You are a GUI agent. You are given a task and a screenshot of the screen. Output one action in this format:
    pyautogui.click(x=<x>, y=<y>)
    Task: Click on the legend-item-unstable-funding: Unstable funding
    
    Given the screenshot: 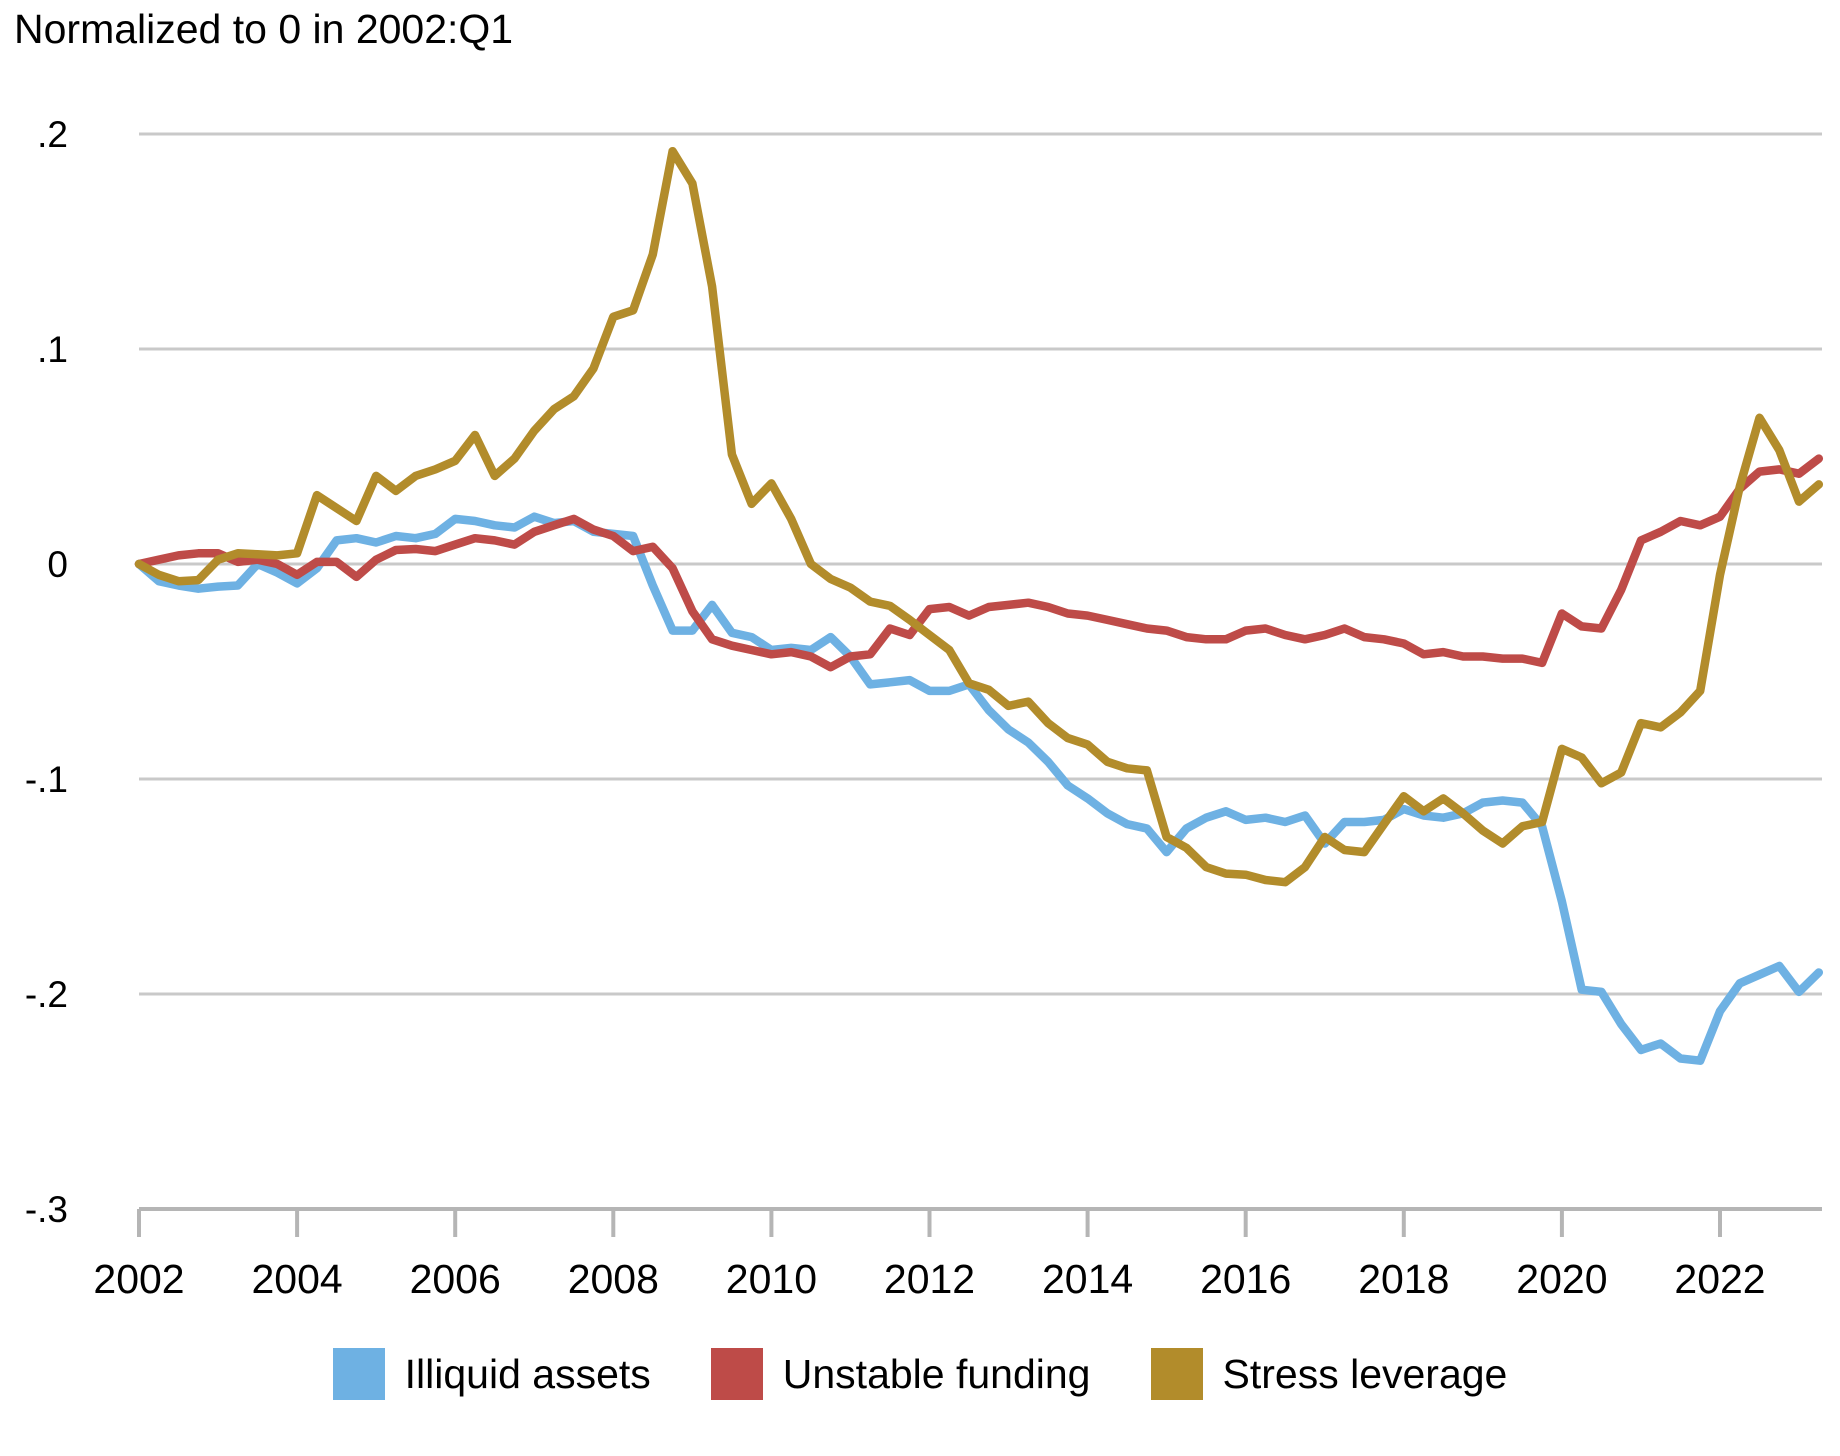 What is the action you would take?
    pyautogui.click(x=900, y=1374)
    